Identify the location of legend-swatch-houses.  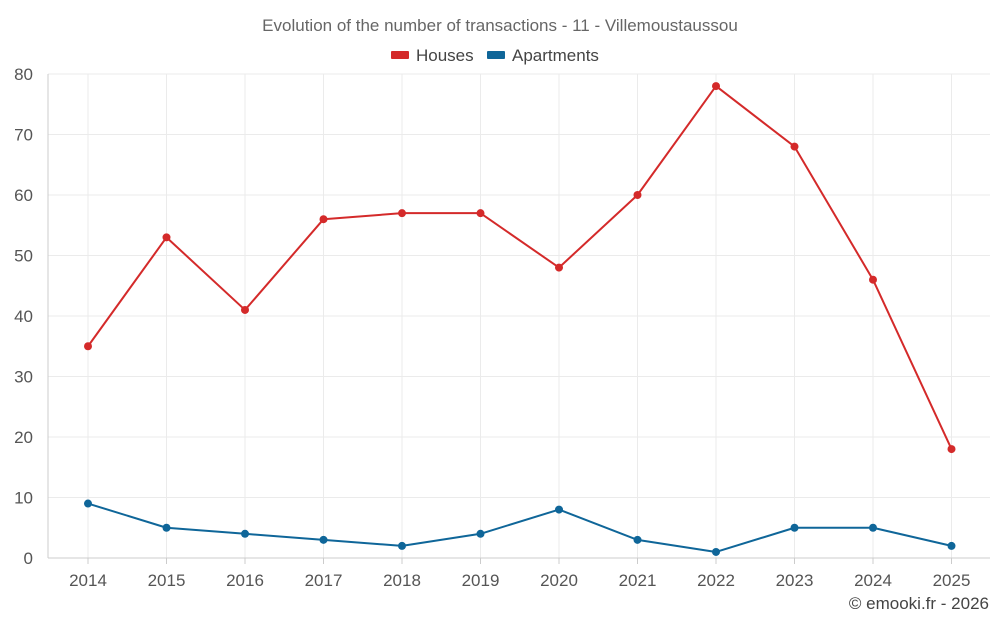
(400, 55).